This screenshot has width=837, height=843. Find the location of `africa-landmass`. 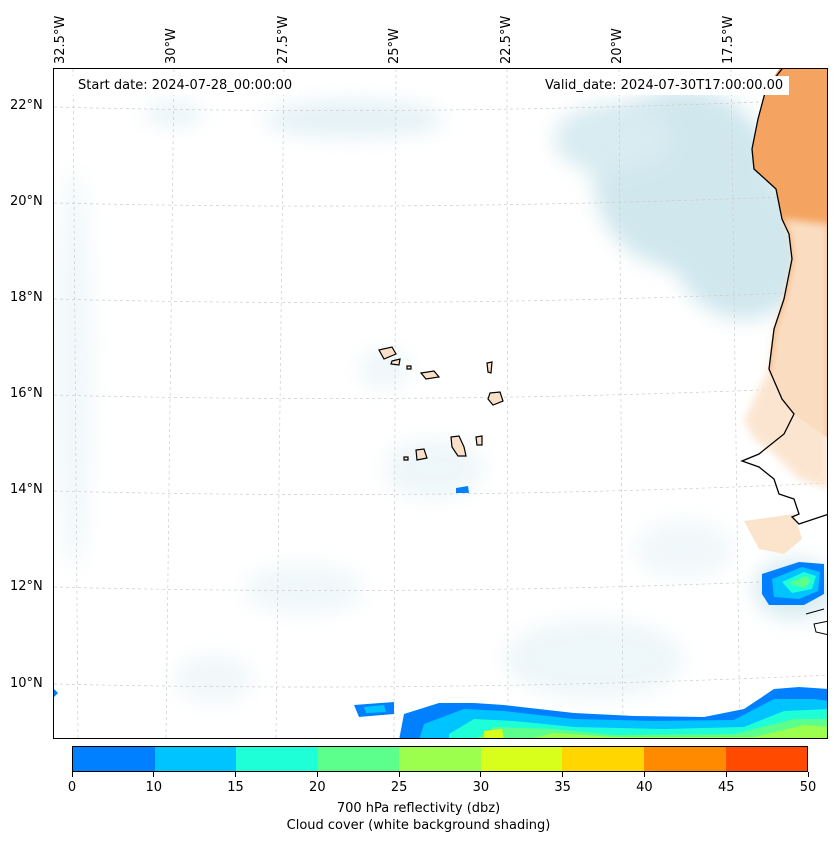

africa-landmass is located at coordinates (783, 352).